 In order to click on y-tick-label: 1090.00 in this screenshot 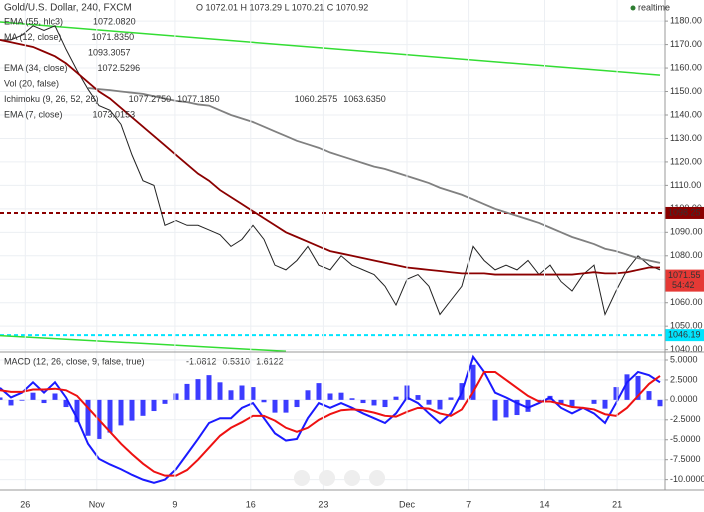, I will do `click(686, 232)`.